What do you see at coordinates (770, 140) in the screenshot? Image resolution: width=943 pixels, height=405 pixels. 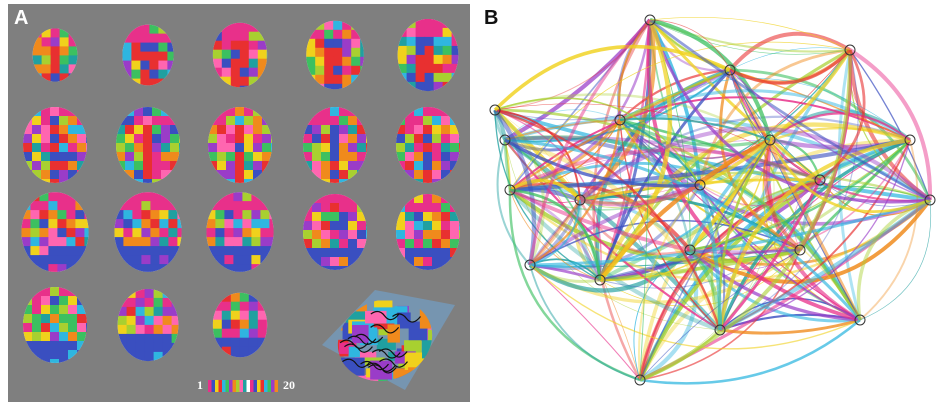 I see `node` at bounding box center [770, 140].